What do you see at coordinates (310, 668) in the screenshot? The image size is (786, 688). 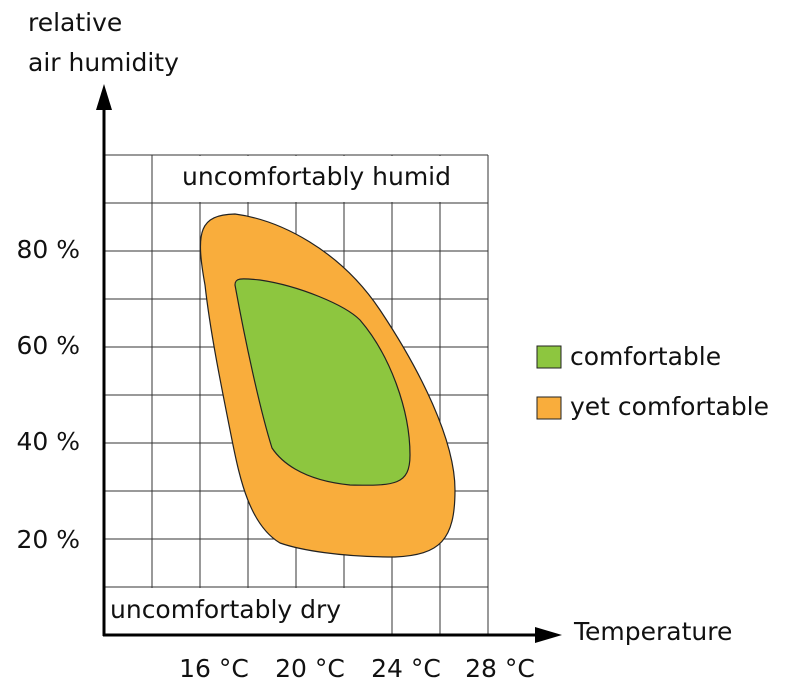 I see `x-tick-label: 20 °C` at bounding box center [310, 668].